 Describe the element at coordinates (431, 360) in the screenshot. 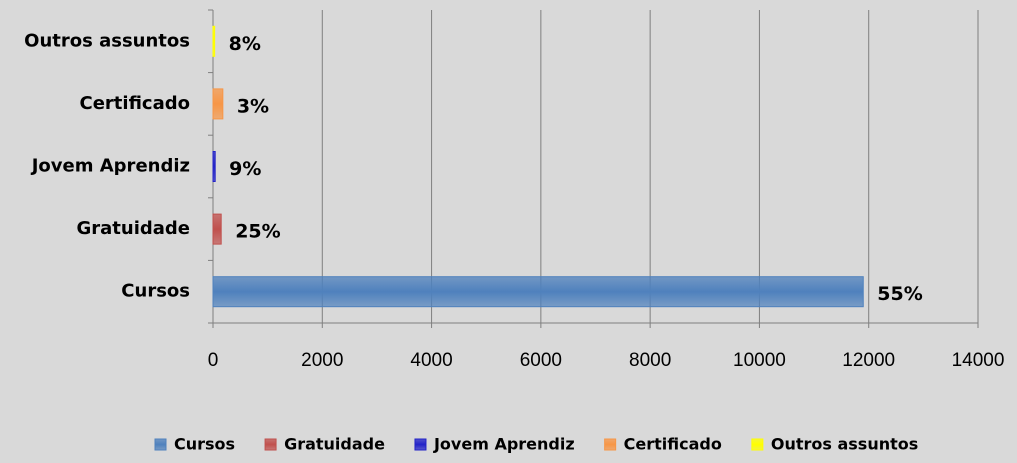

I see `x-tick-label: 4000` at that location.